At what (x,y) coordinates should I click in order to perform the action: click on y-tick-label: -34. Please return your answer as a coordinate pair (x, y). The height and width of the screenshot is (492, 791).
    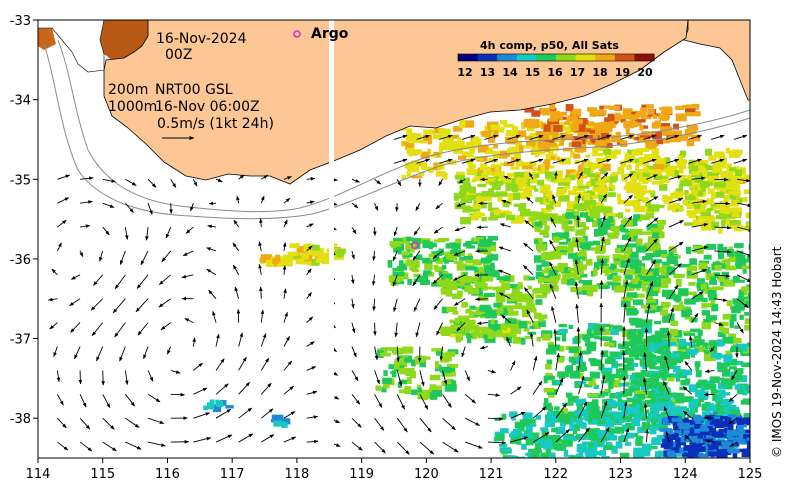
    Looking at the image, I should click on (20, 101).